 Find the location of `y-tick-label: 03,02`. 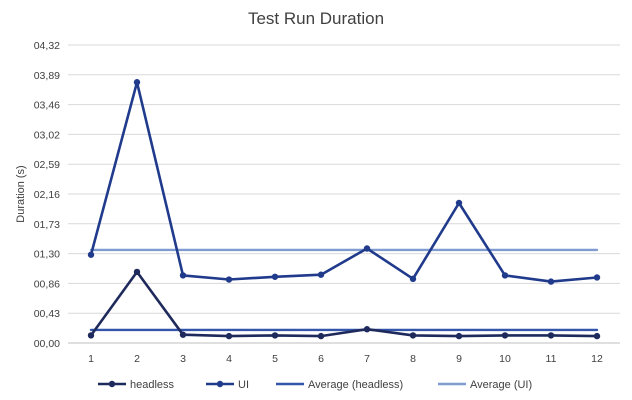

y-tick-label: 03,02 is located at coordinates (47, 135).